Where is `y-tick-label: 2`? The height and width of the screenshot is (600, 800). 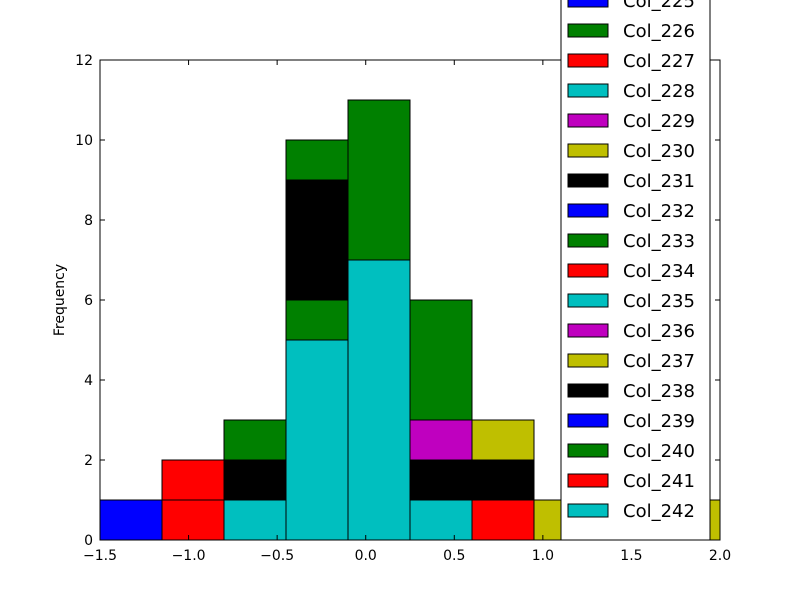 y-tick-label: 2 is located at coordinates (88, 461).